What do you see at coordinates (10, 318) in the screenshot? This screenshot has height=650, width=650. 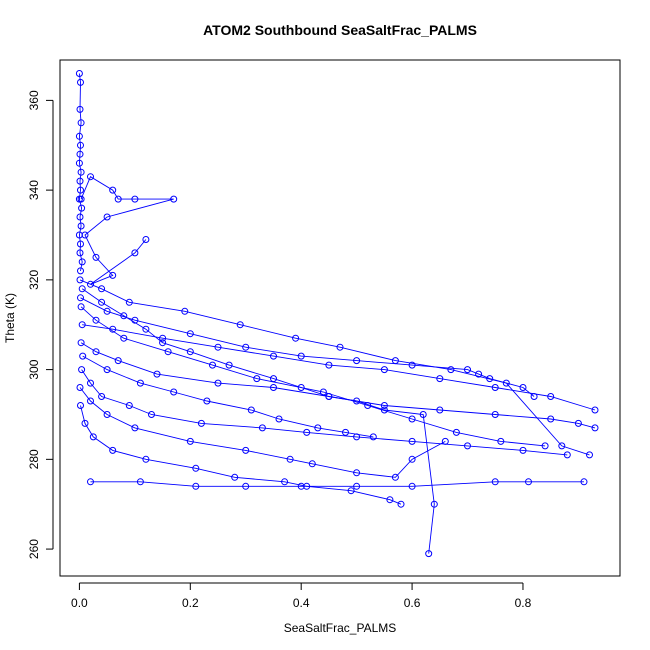 I see `y-axis-label: Theta (K)` at bounding box center [10, 318].